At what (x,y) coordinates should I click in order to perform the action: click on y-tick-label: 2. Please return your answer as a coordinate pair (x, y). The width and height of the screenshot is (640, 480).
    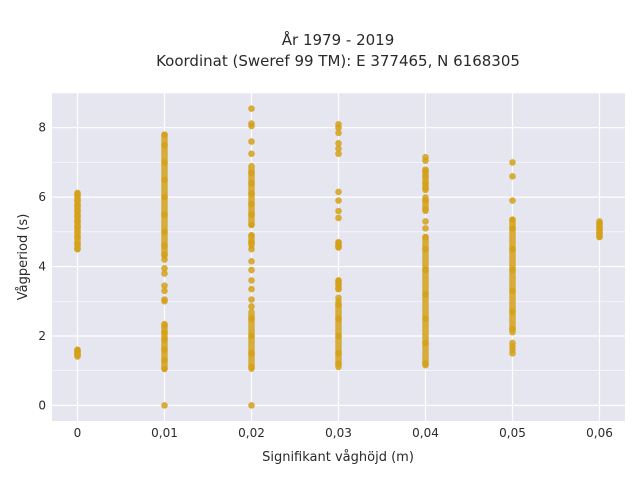
    Looking at the image, I should click on (42, 336).